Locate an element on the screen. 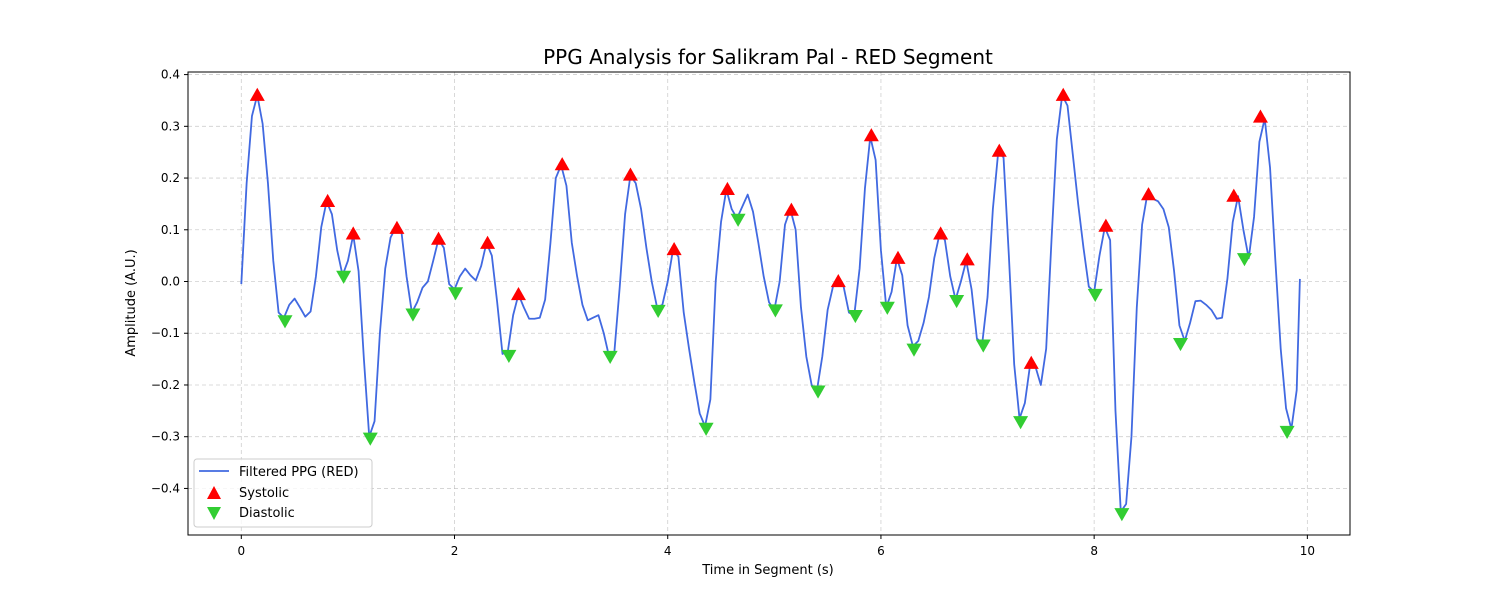 The width and height of the screenshot is (1500, 600). x-tick-label: 4 is located at coordinates (668, 551).